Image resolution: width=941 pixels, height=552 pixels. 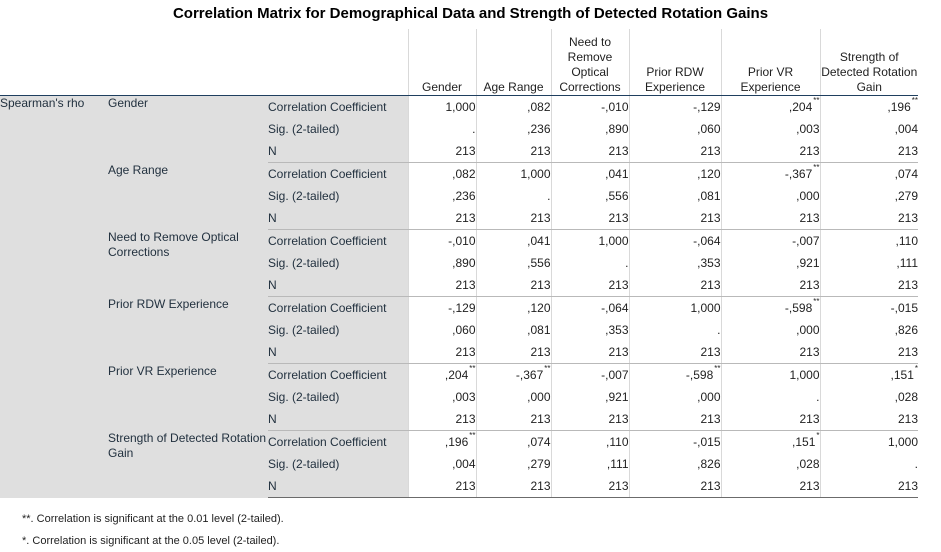 I want to click on table-cell: ,074, so click(x=868, y=173).